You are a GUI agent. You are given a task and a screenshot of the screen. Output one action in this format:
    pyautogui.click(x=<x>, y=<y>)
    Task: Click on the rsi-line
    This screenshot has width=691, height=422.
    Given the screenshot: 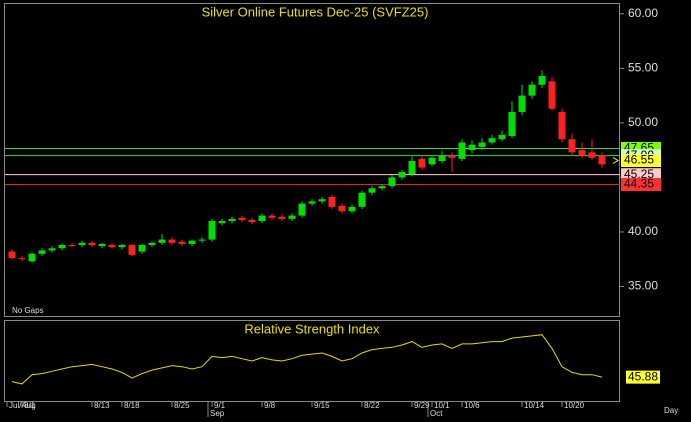 What is the action you would take?
    pyautogui.click(x=307, y=359)
    